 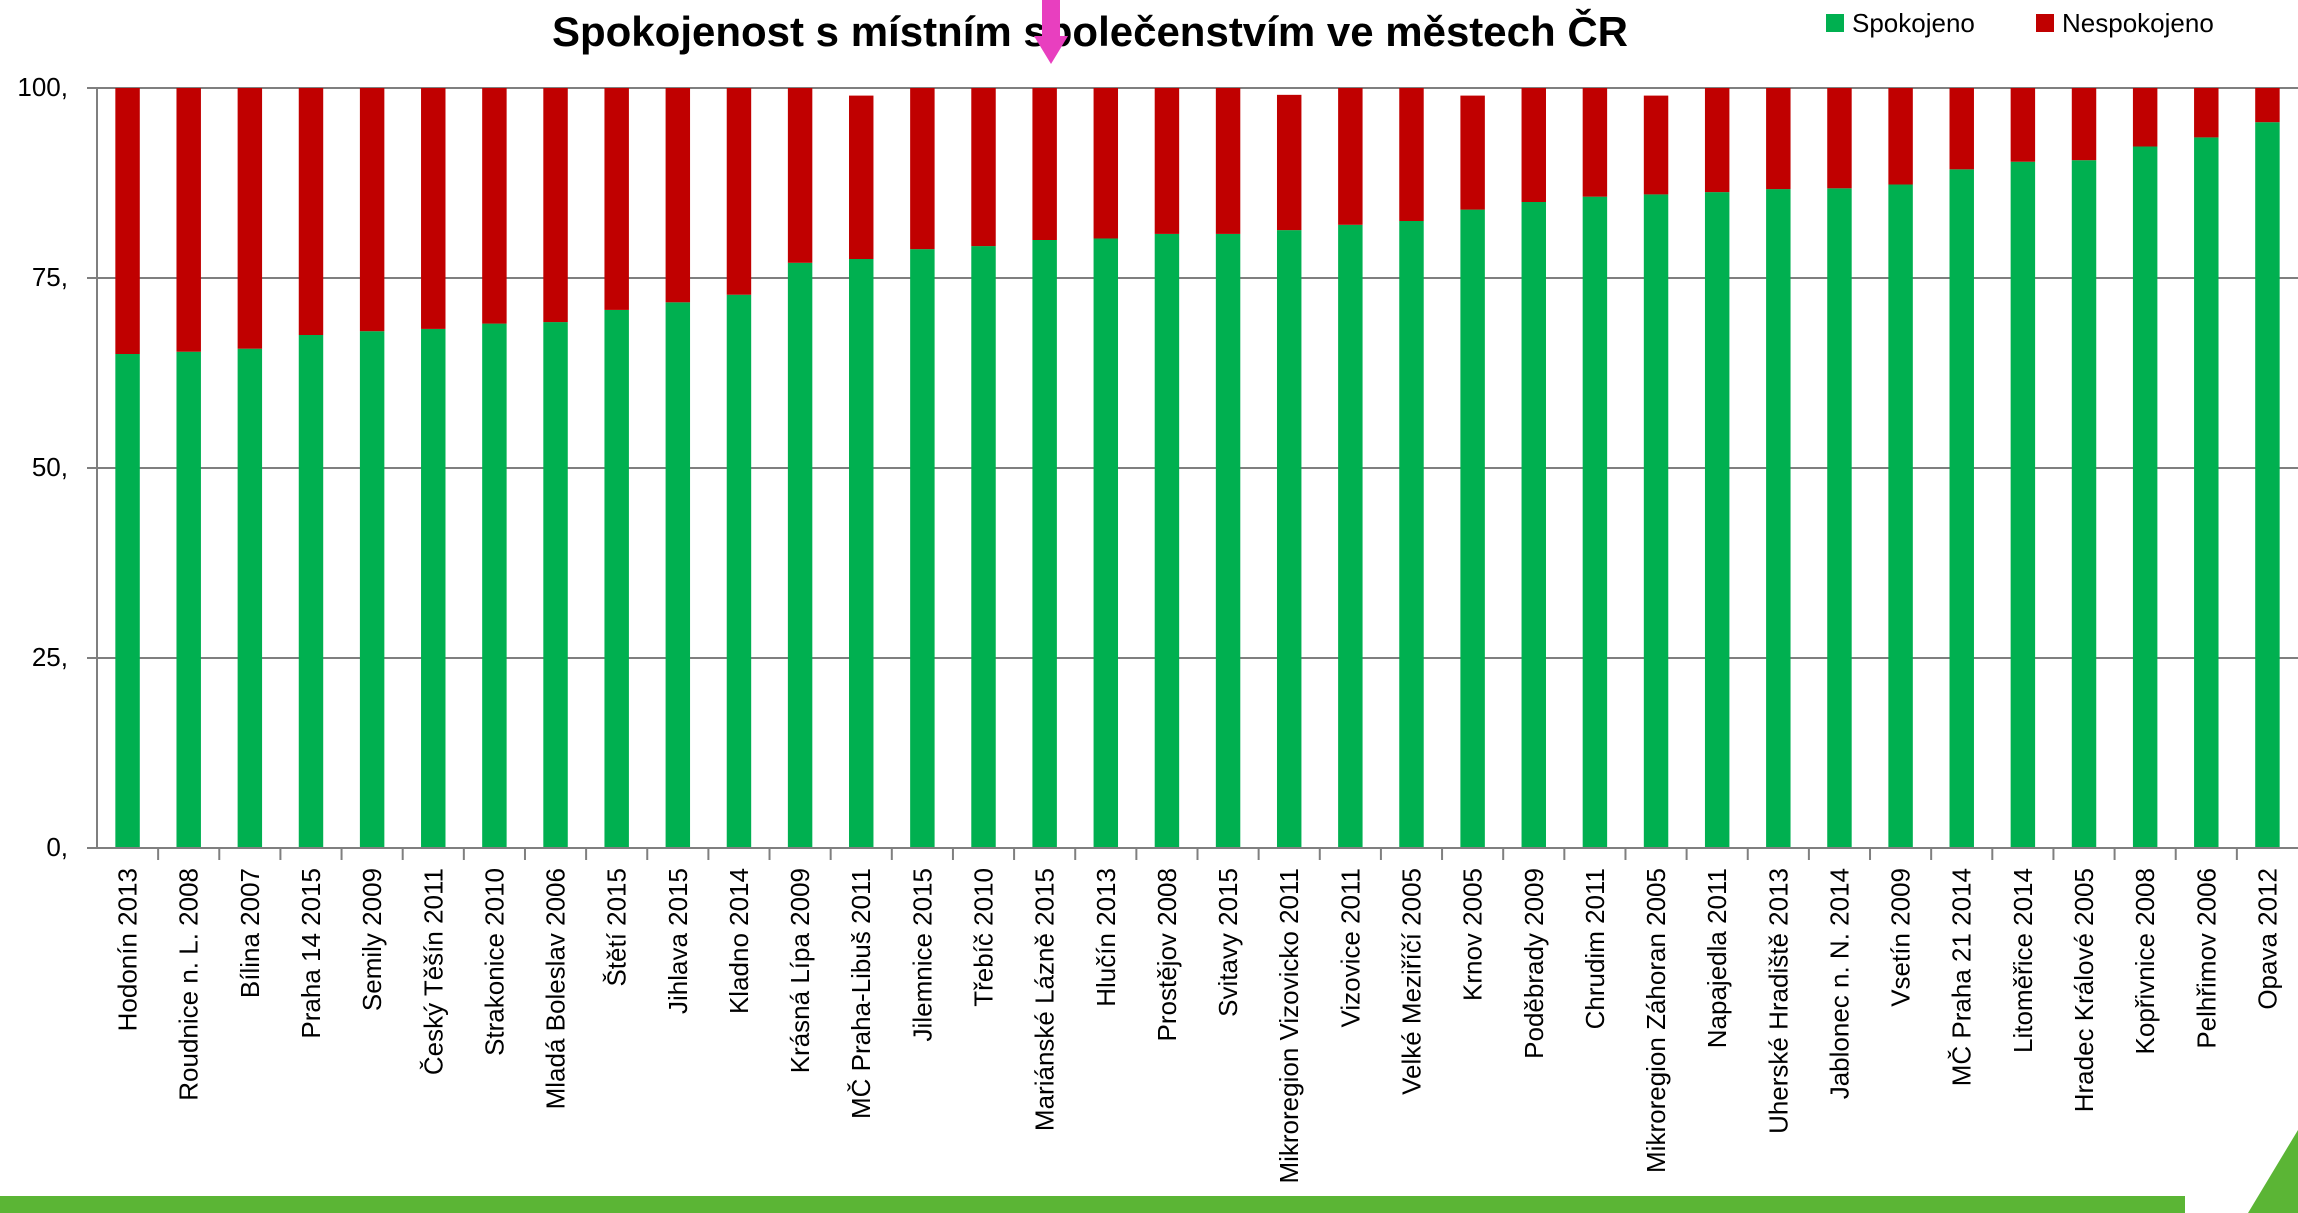 I want to click on category-label: Krásná Lípa 2009, so click(x=800, y=970).